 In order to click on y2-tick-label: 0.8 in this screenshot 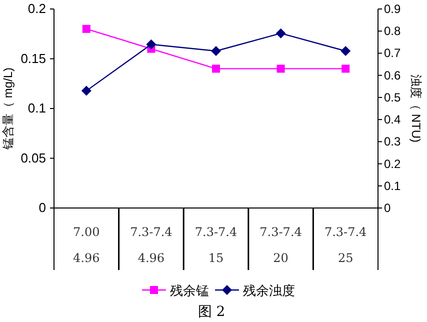, I will do `click(393, 31)`.